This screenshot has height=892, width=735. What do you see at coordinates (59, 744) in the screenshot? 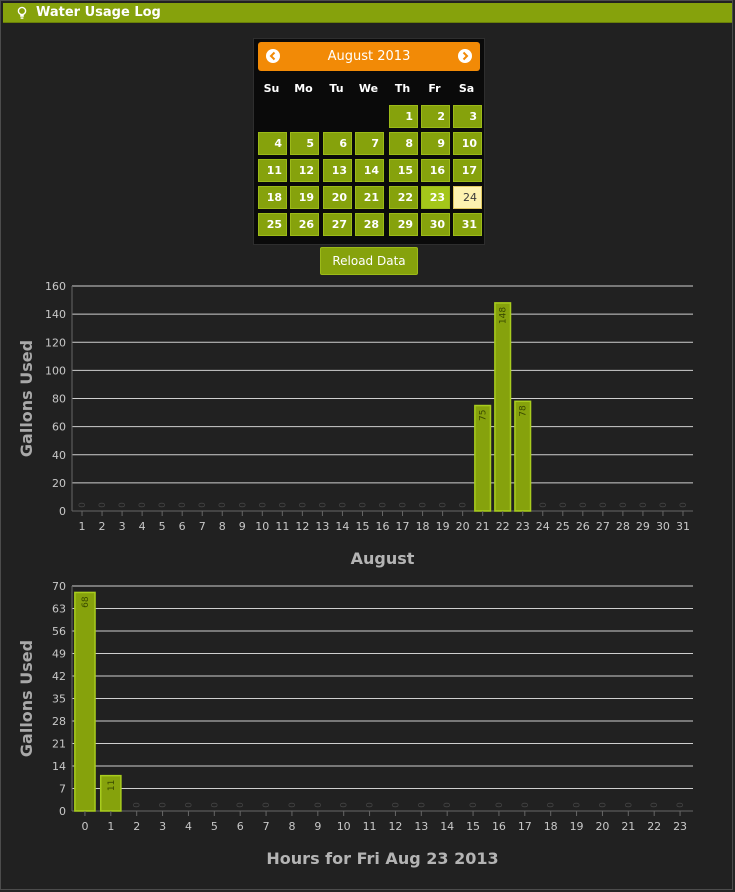
I see `y-tick-label: 21` at bounding box center [59, 744].